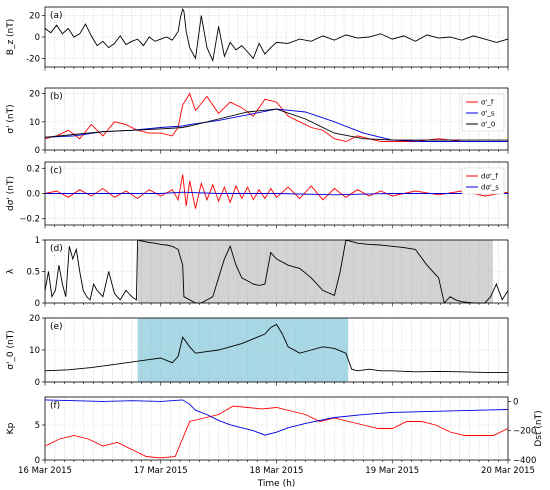 The image size is (550, 490). Describe the element at coordinates (487, 103) in the screenshot. I see `legend-label: σ'_f` at that location.